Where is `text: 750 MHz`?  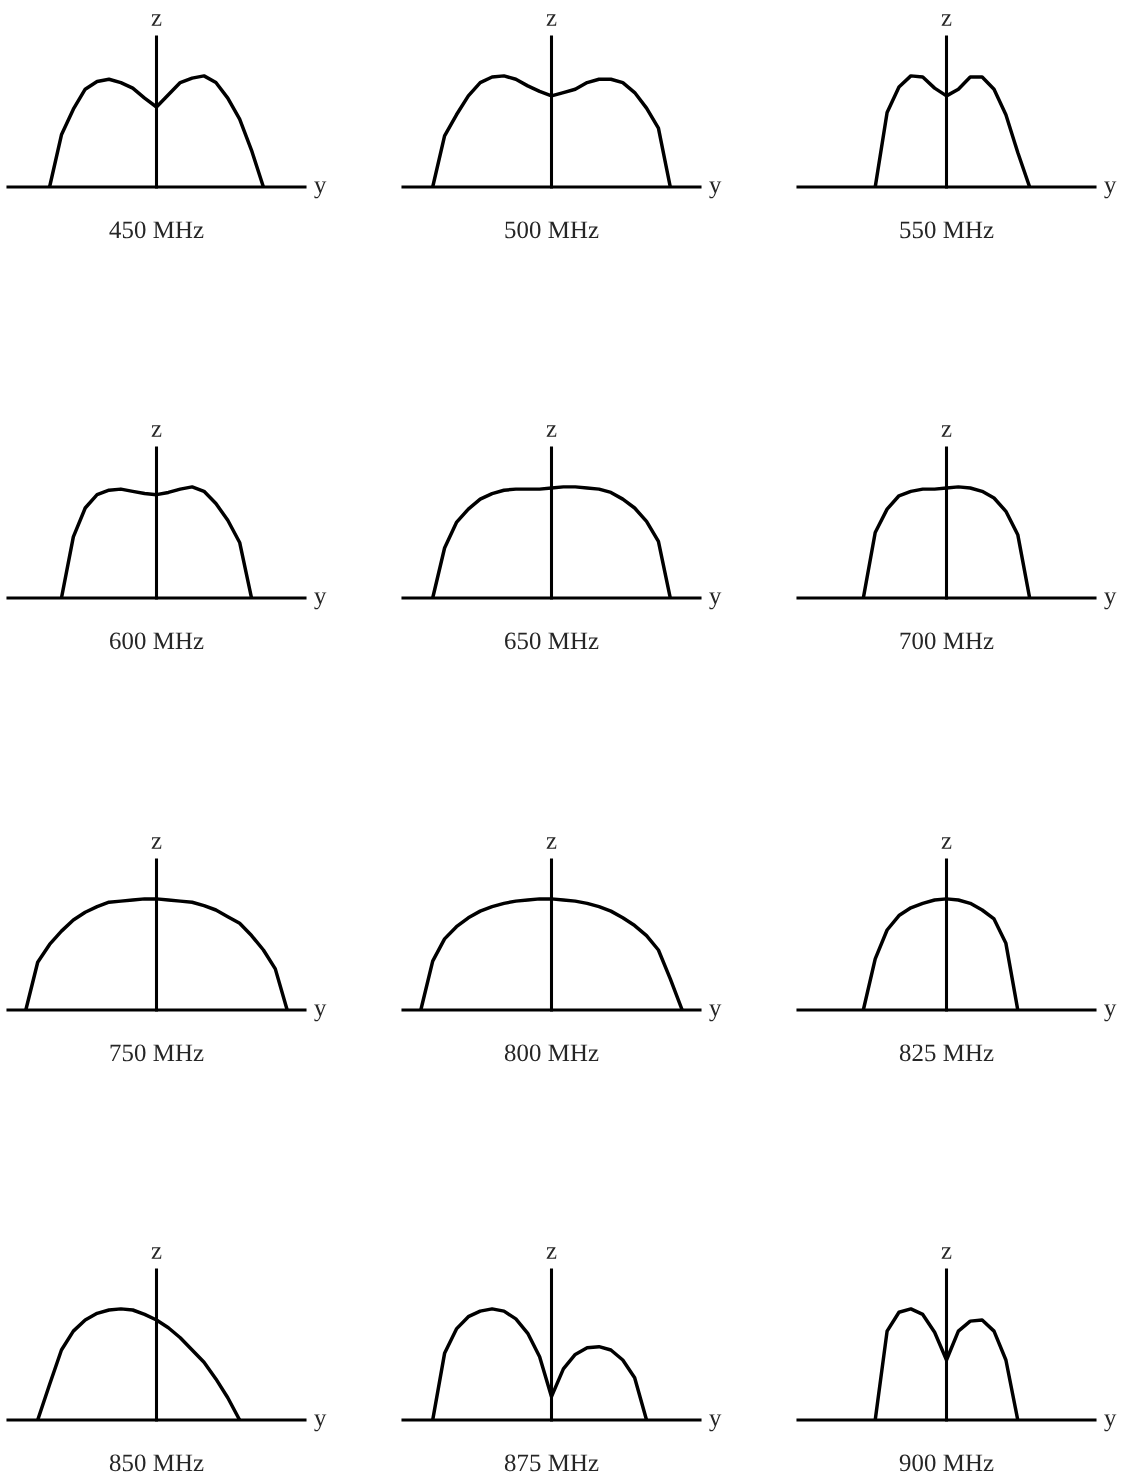
text: 750 MHz is located at coordinates (157, 1053).